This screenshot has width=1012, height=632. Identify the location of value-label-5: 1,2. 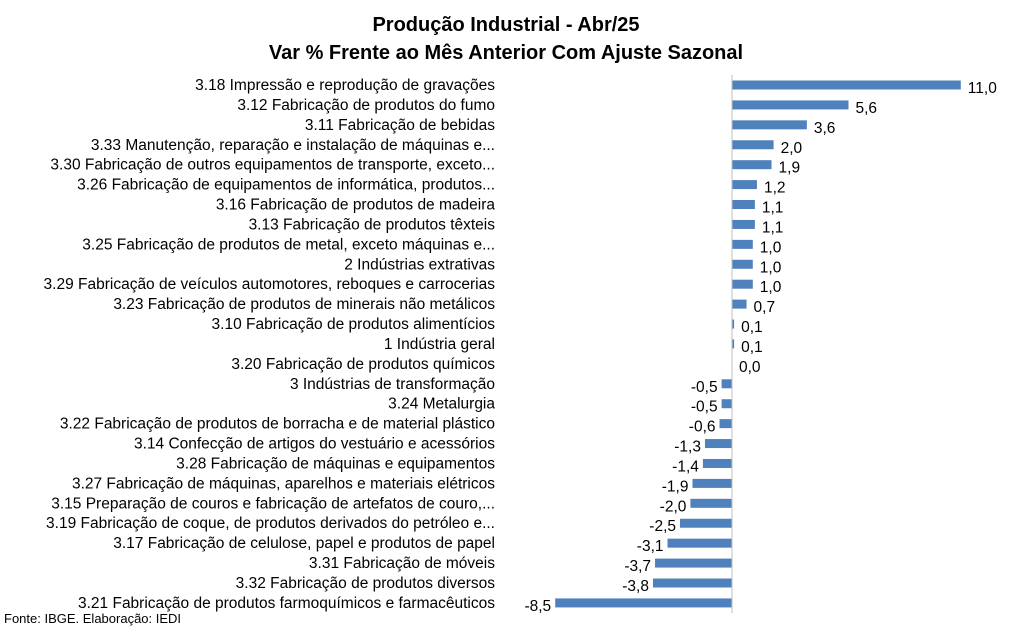
(775, 188).